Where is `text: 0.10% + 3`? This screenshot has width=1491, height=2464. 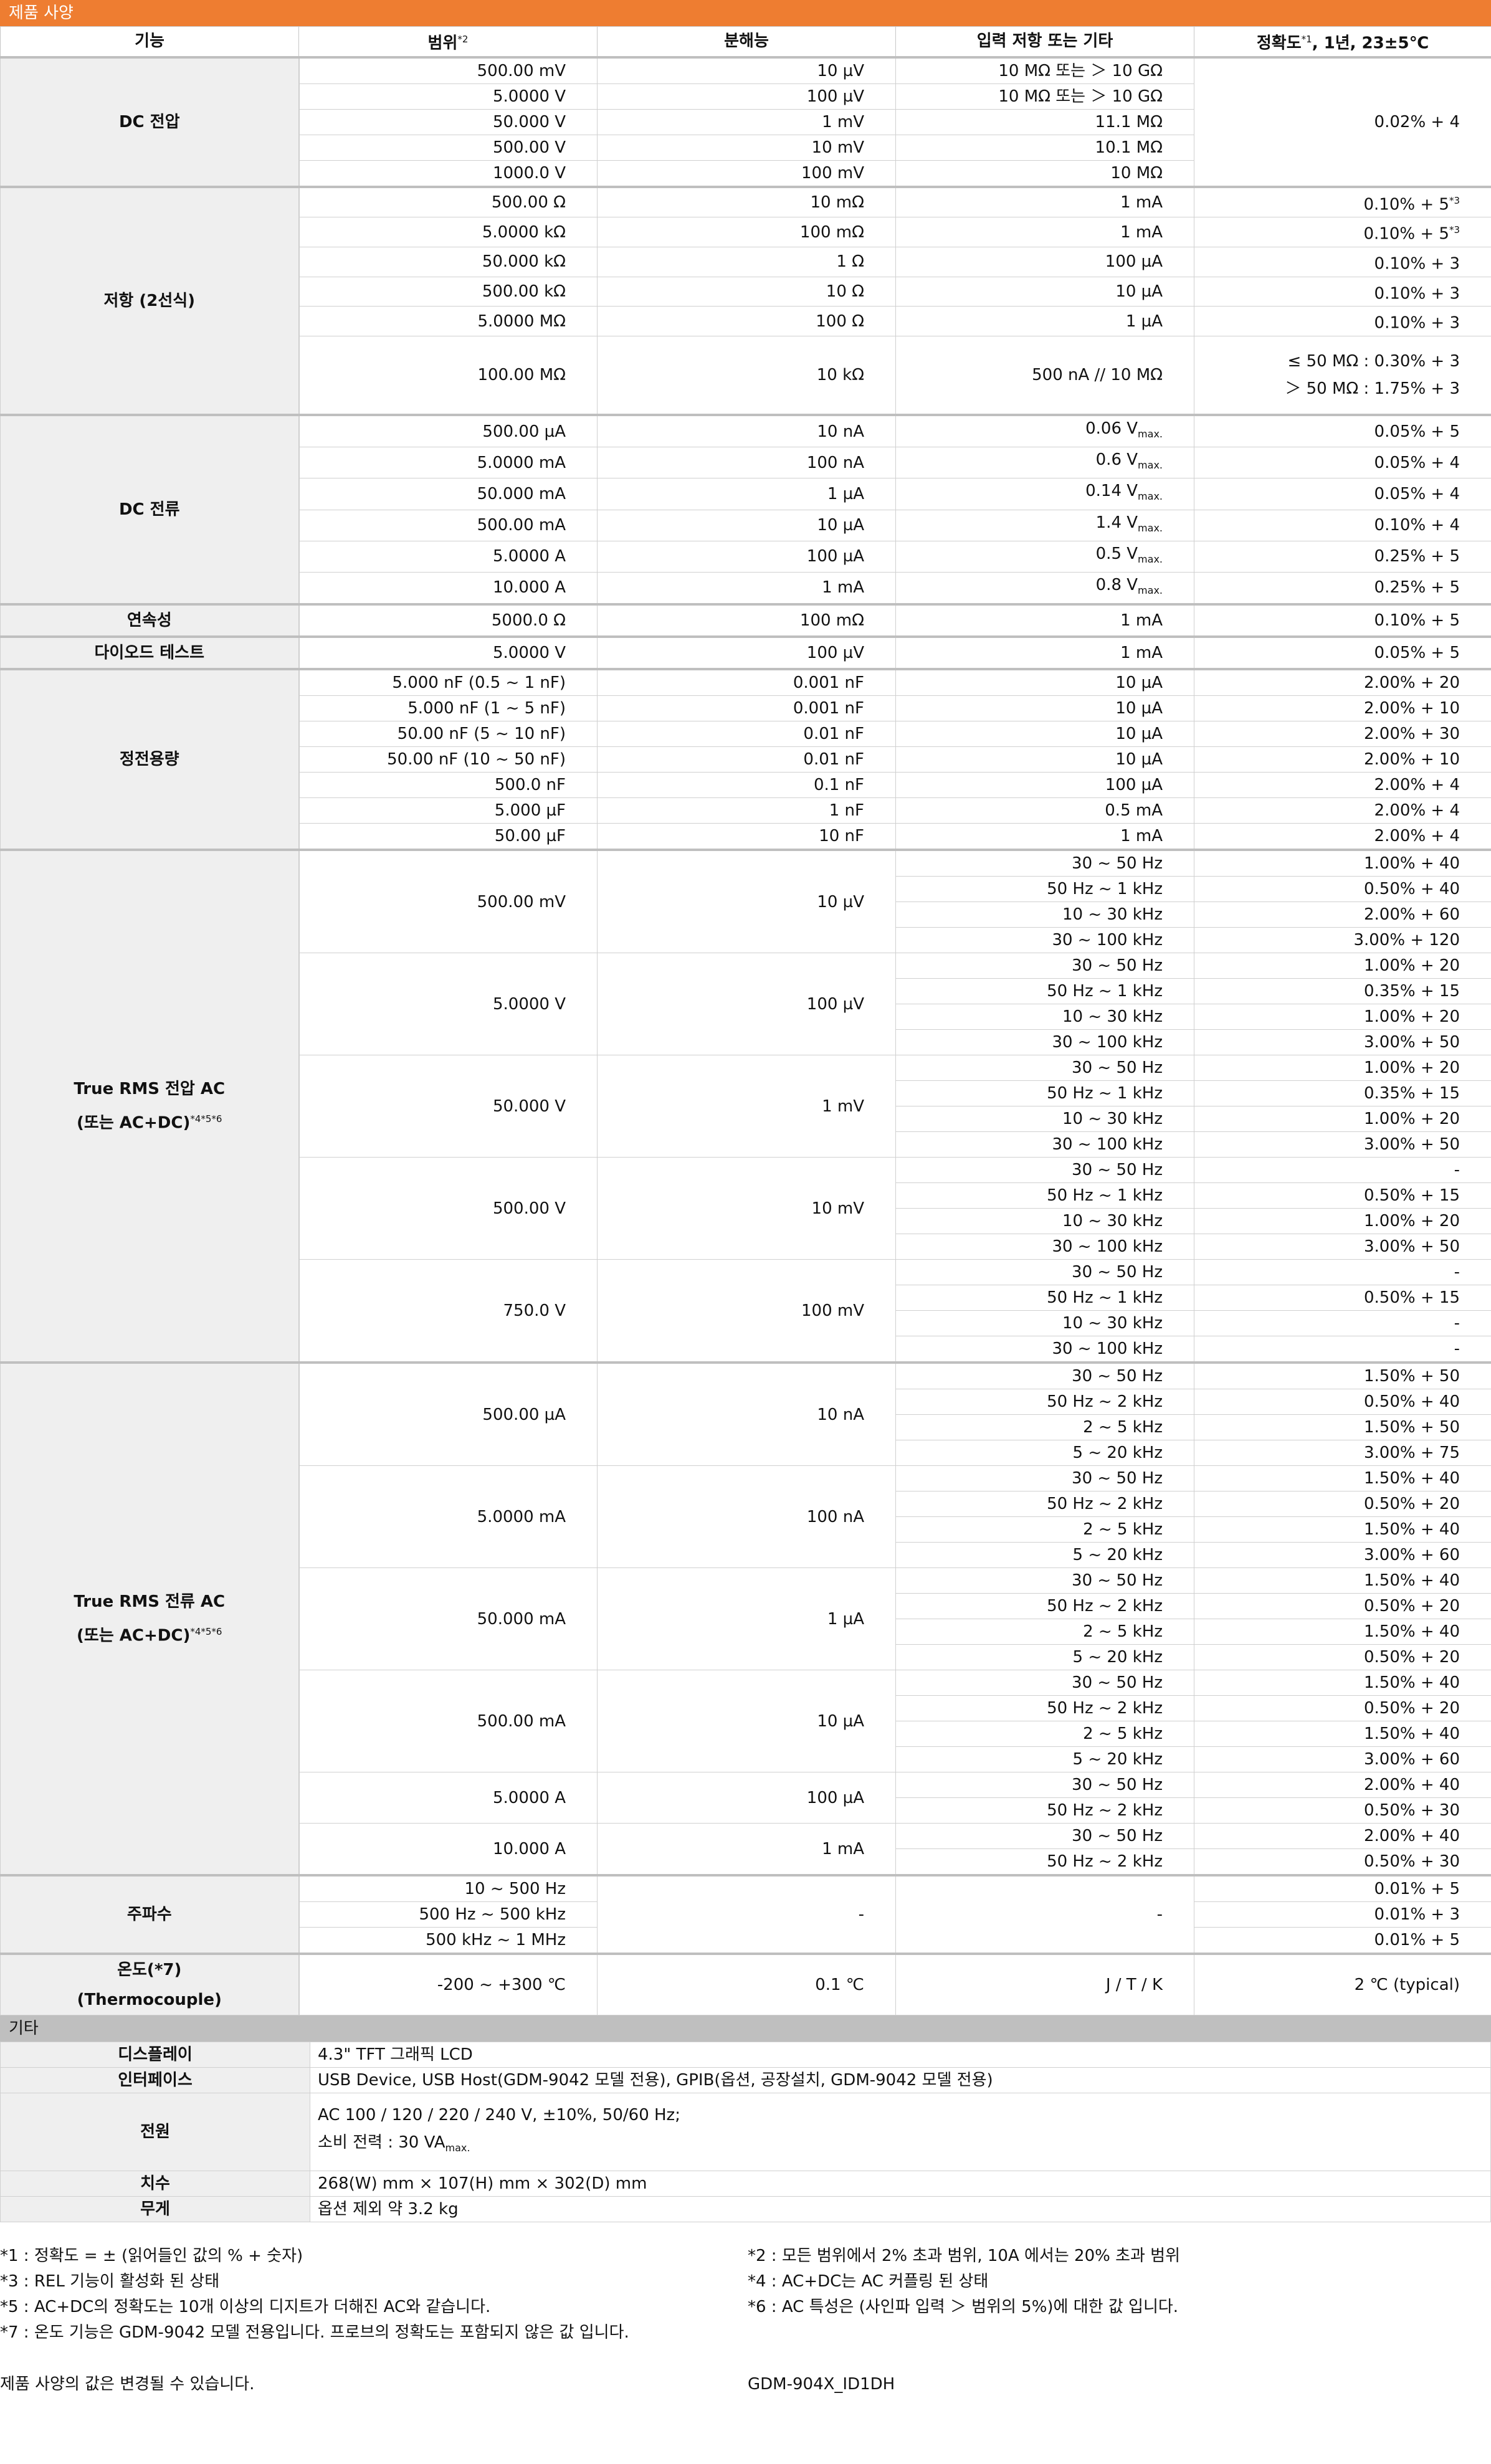 text: 0.10% + 3 is located at coordinates (1417, 293).